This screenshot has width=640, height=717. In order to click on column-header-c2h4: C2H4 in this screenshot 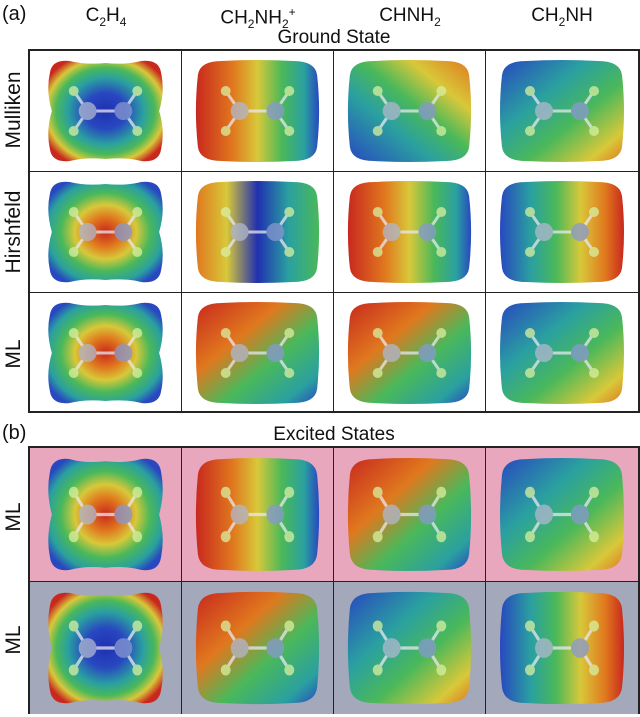, I will do `click(106, 17)`.